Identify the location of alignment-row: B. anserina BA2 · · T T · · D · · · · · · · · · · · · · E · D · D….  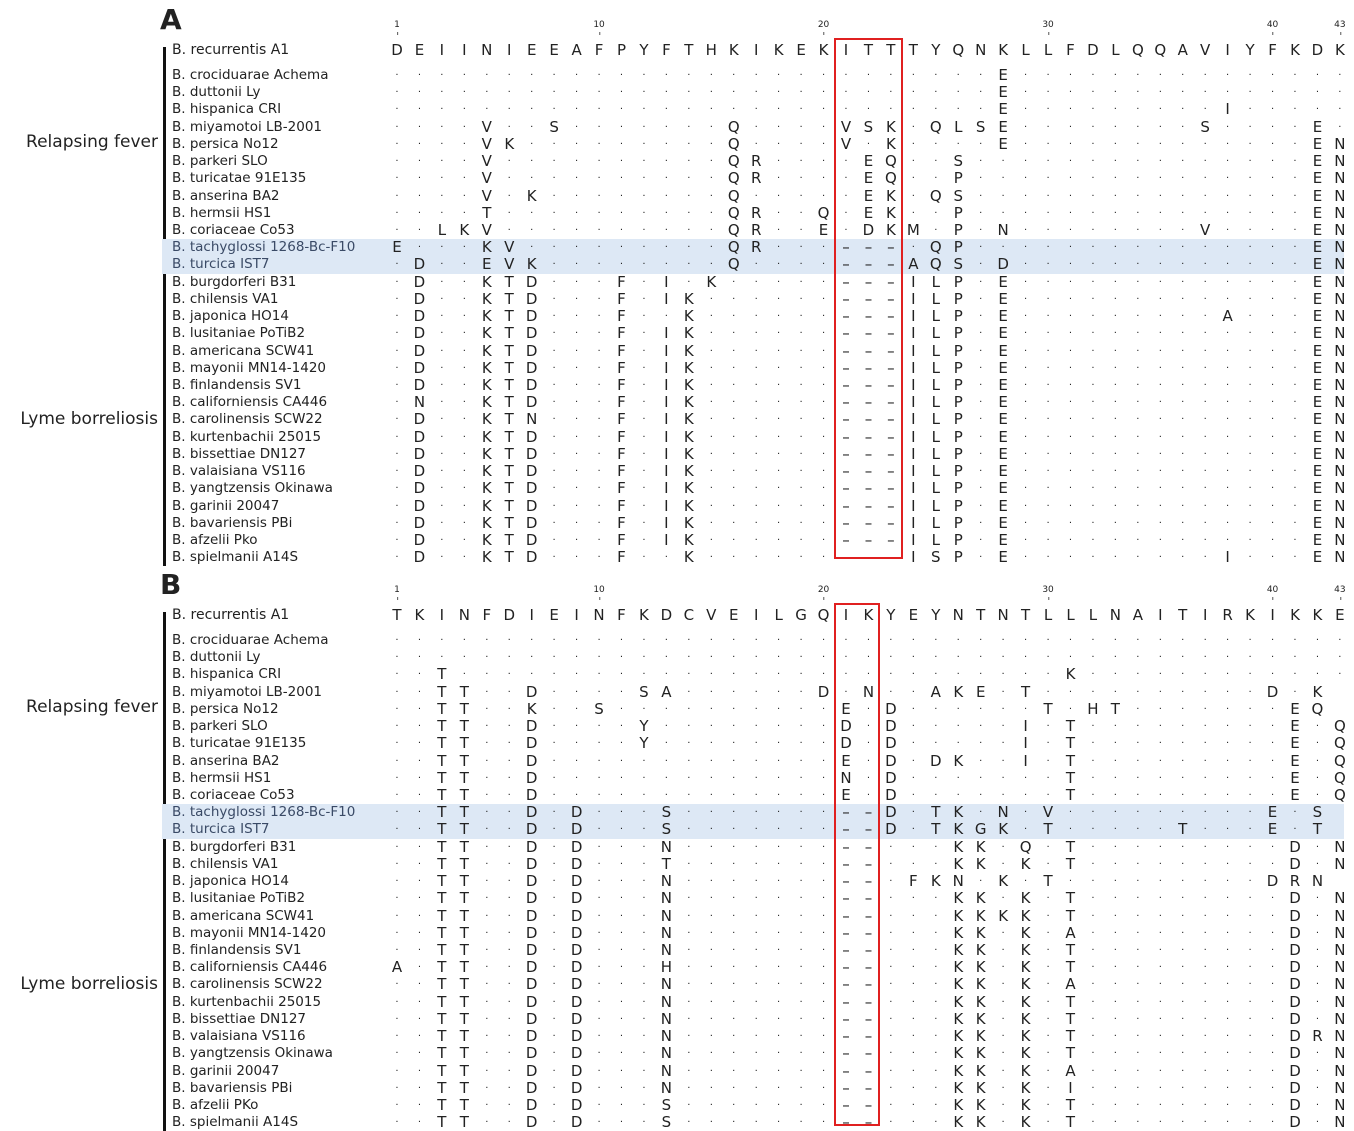
(677, 761).